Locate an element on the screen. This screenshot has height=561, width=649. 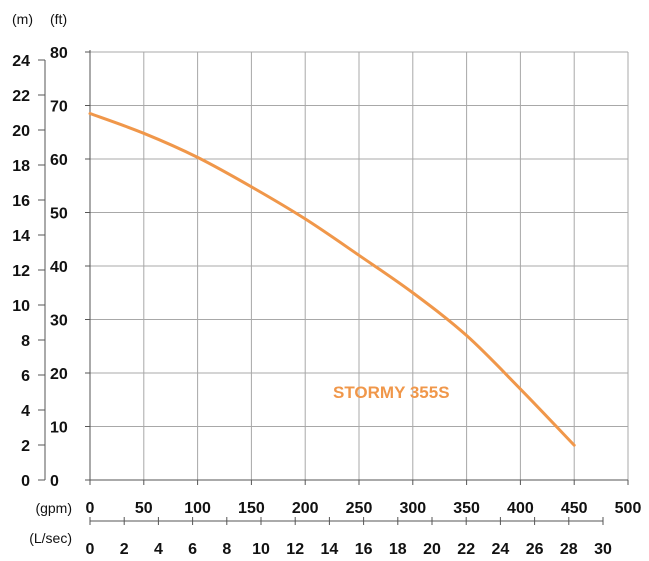
x-gpm-tick-label: 400 is located at coordinates (520, 508).